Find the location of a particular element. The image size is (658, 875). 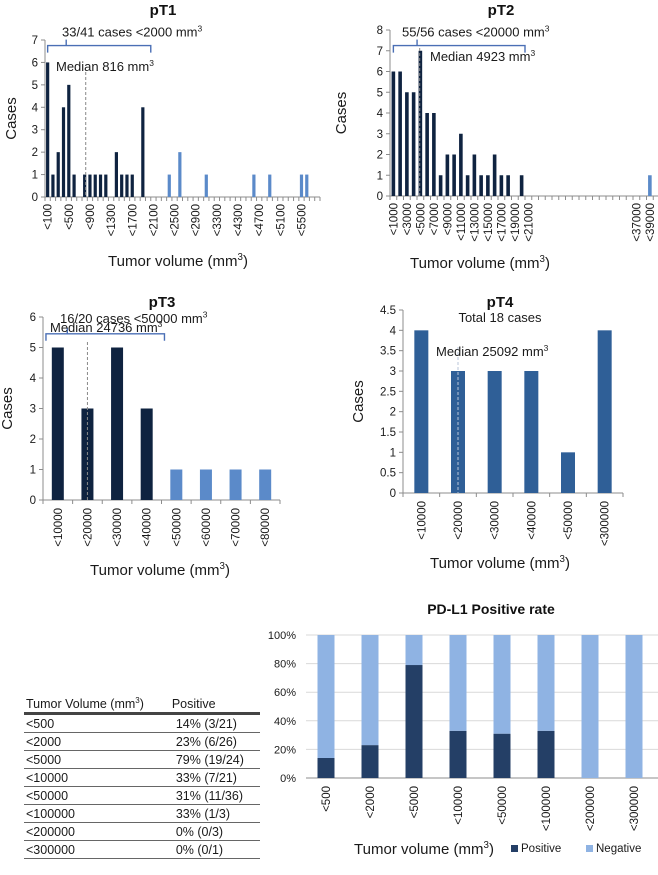

bracket-annotation: 33/41 cases <2000 mm3 is located at coordinates (132, 31).